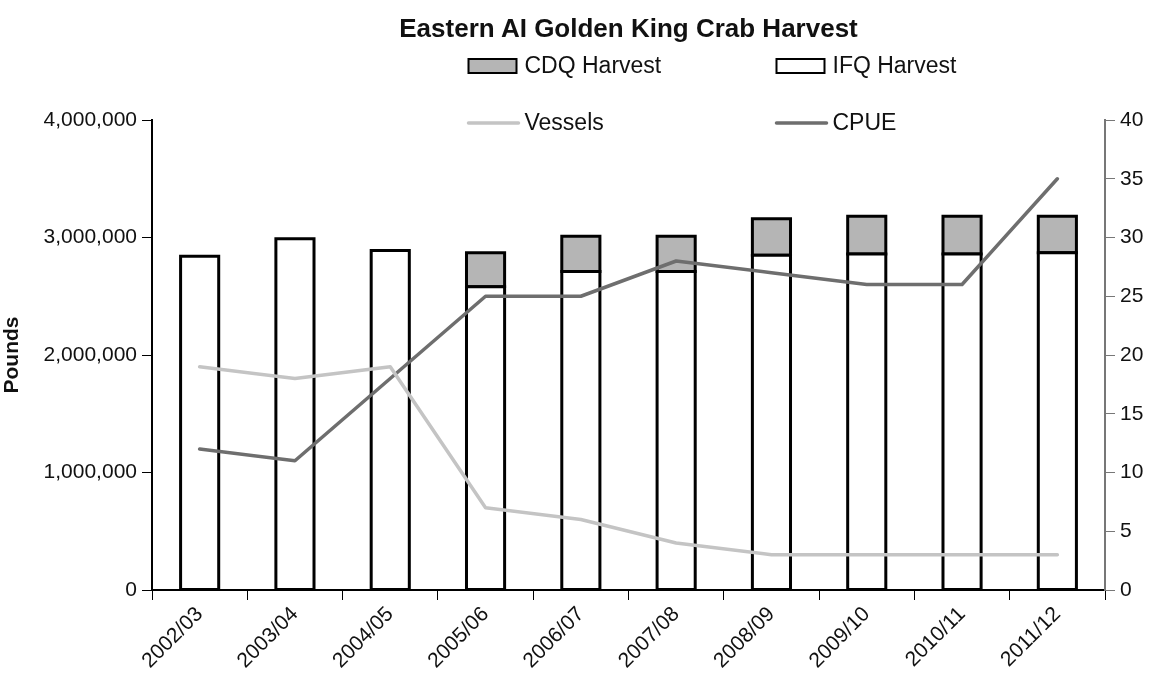 The width and height of the screenshot is (1152, 687). What do you see at coordinates (11, 355) in the screenshot?
I see `y-axis-title: Pounds` at bounding box center [11, 355].